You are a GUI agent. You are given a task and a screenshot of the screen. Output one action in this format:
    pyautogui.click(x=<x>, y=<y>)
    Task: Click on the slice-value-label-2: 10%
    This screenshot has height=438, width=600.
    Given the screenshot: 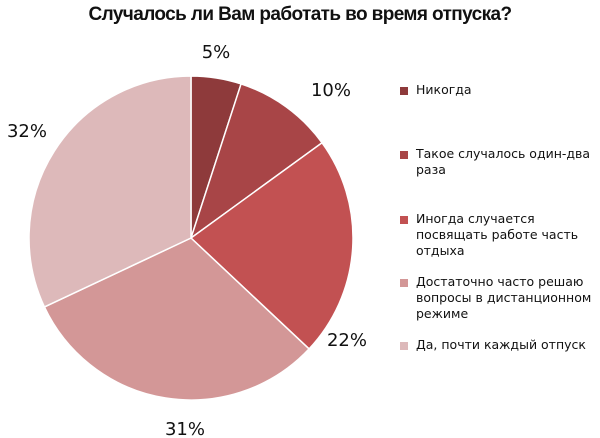 What is the action you would take?
    pyautogui.click(x=331, y=90)
    